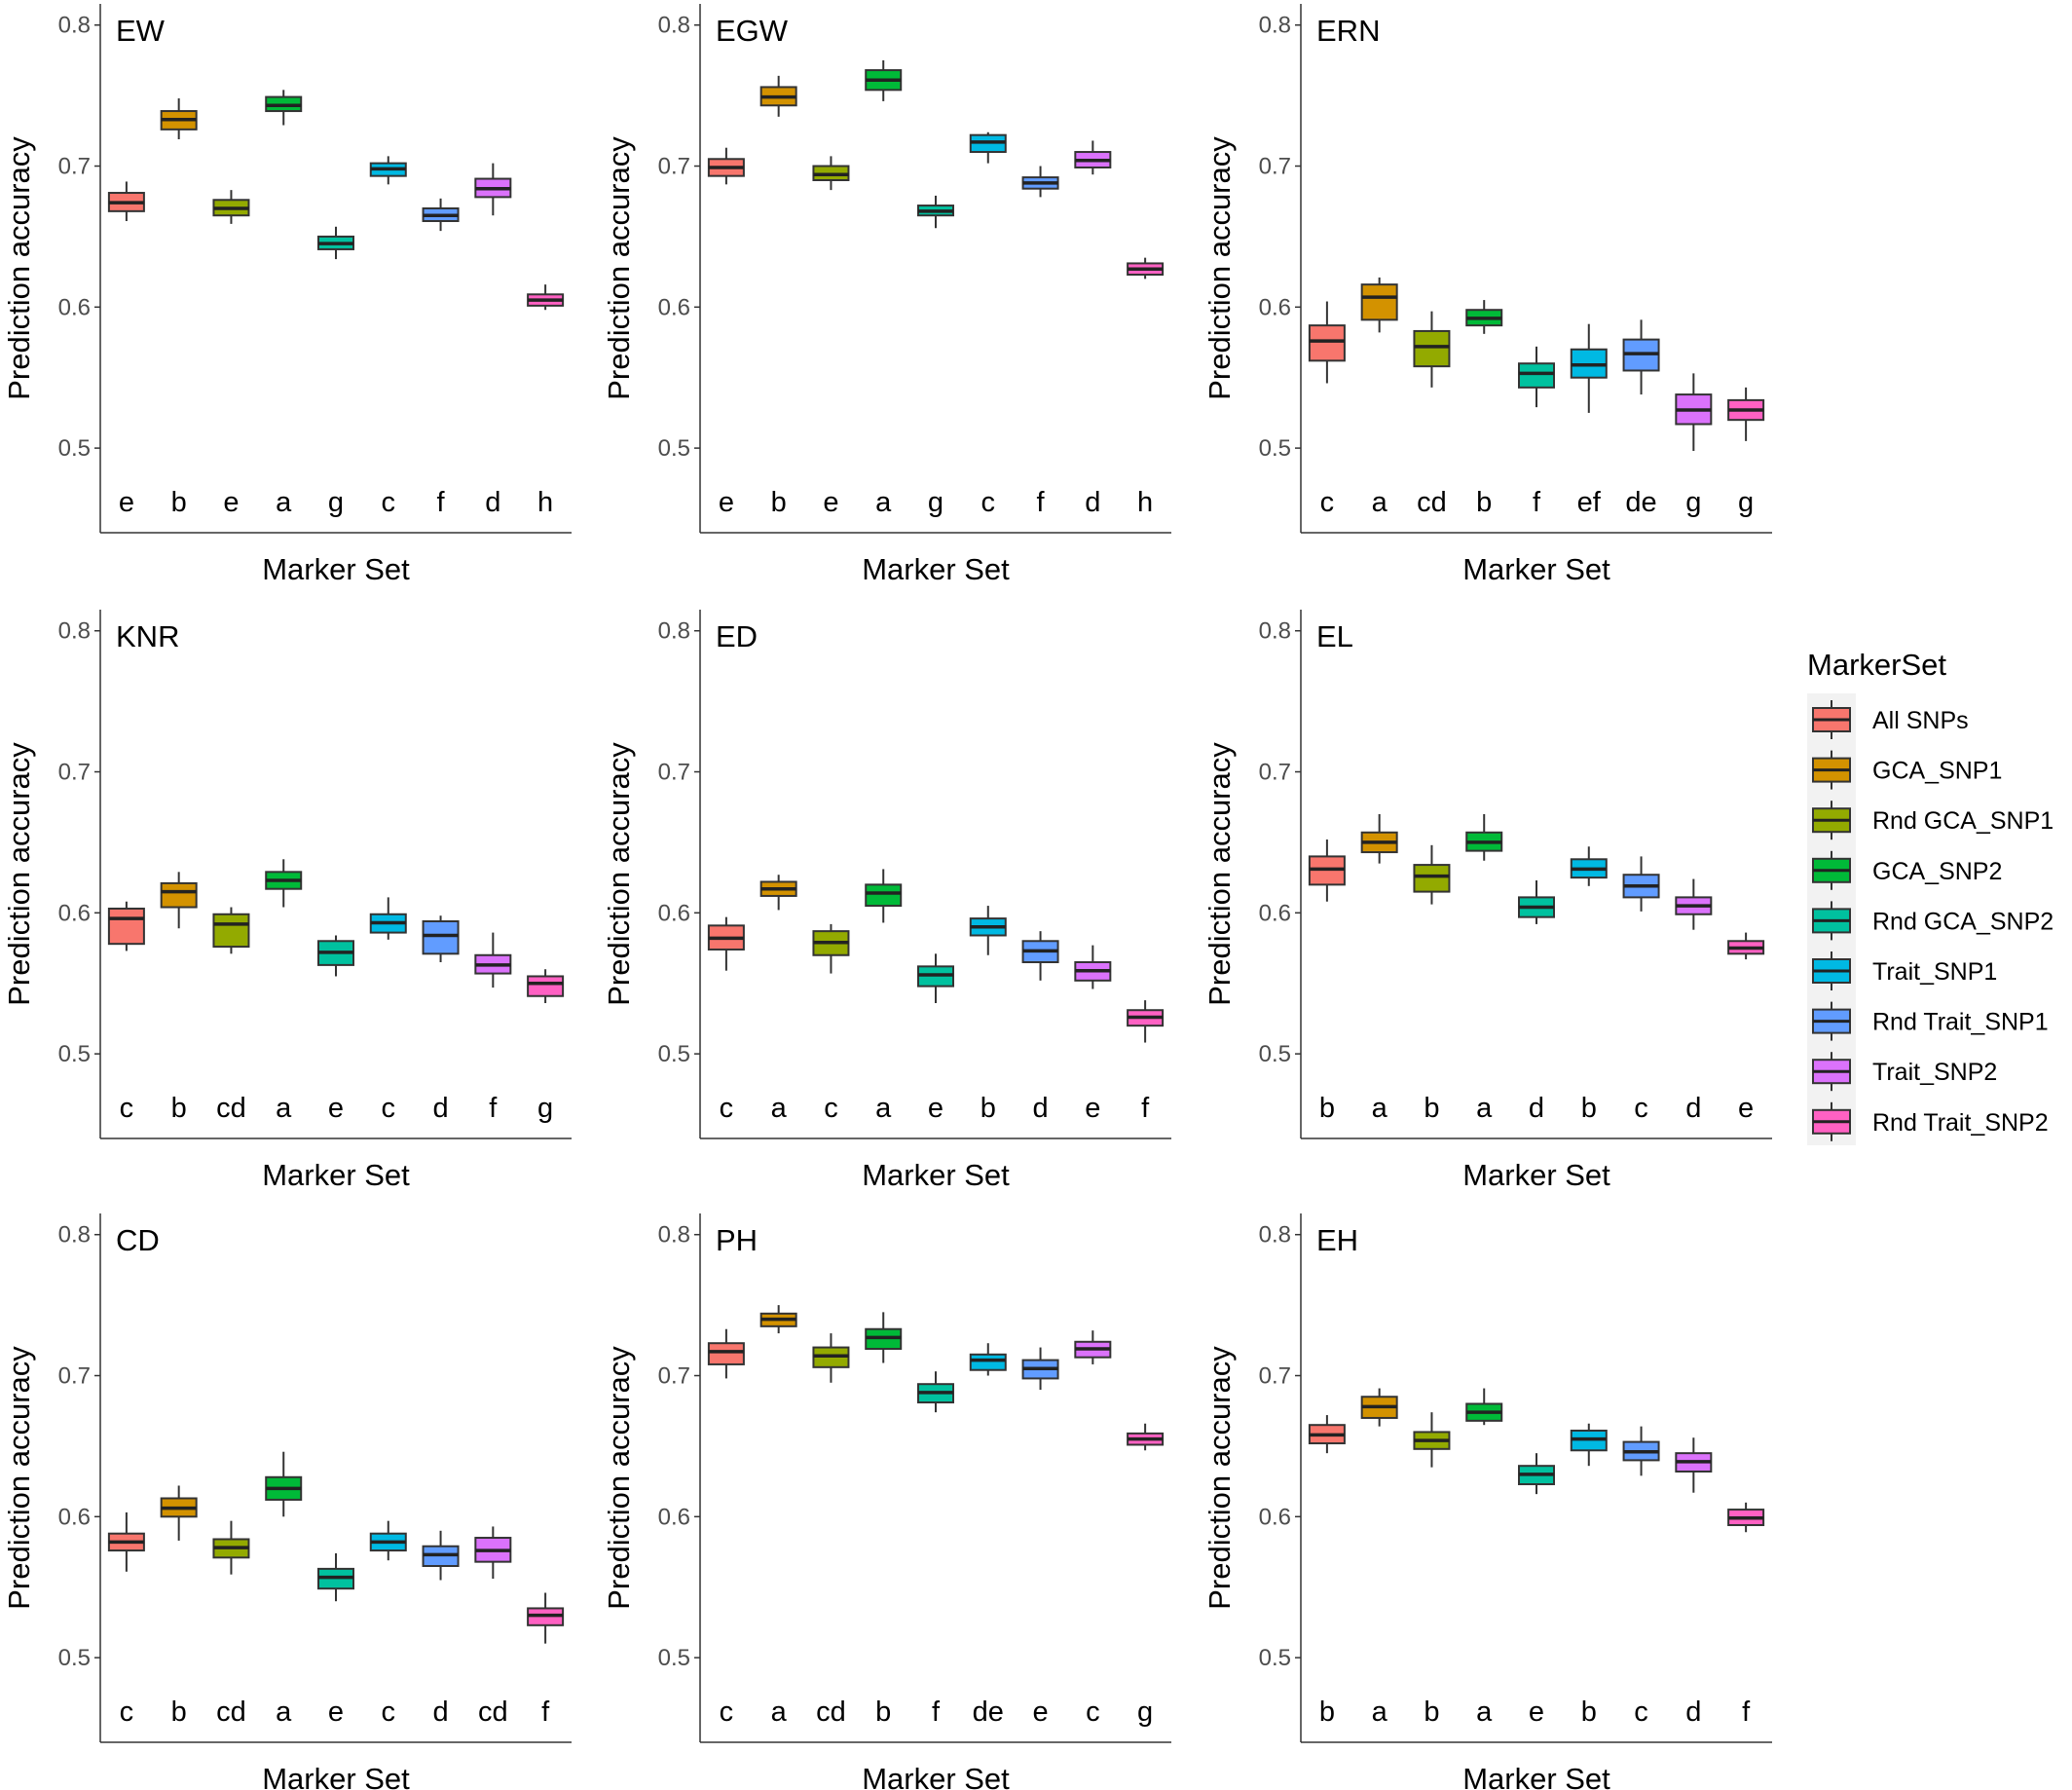 This screenshot has height=1790, width=2072. I want to click on box-gca-snp1: b, so click(778, 297).